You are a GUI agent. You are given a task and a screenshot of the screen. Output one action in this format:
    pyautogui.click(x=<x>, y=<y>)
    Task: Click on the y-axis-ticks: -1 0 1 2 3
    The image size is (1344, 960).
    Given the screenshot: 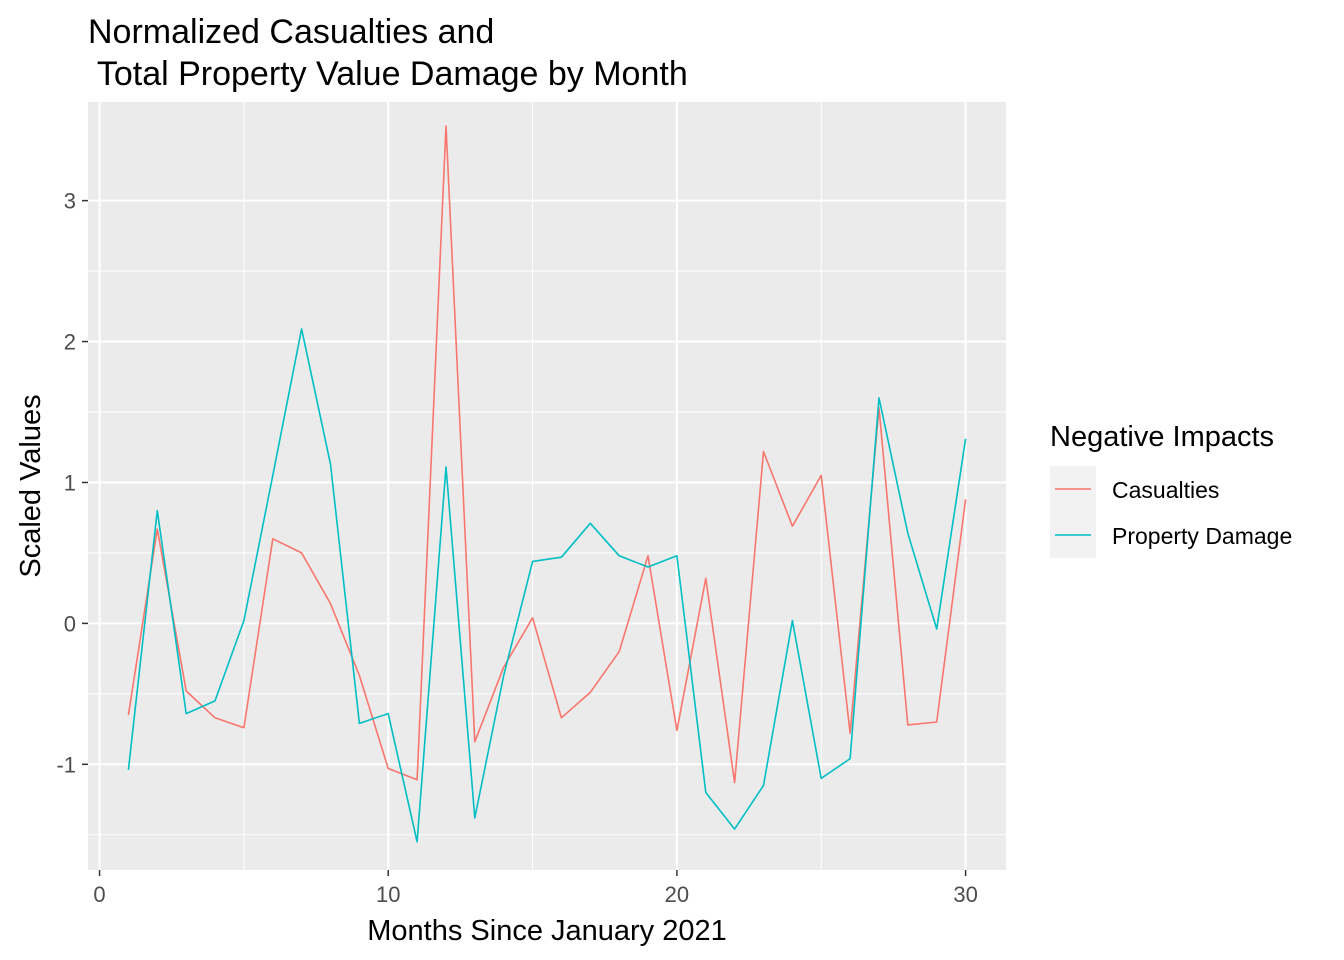 What is the action you would take?
    pyautogui.click(x=72, y=483)
    